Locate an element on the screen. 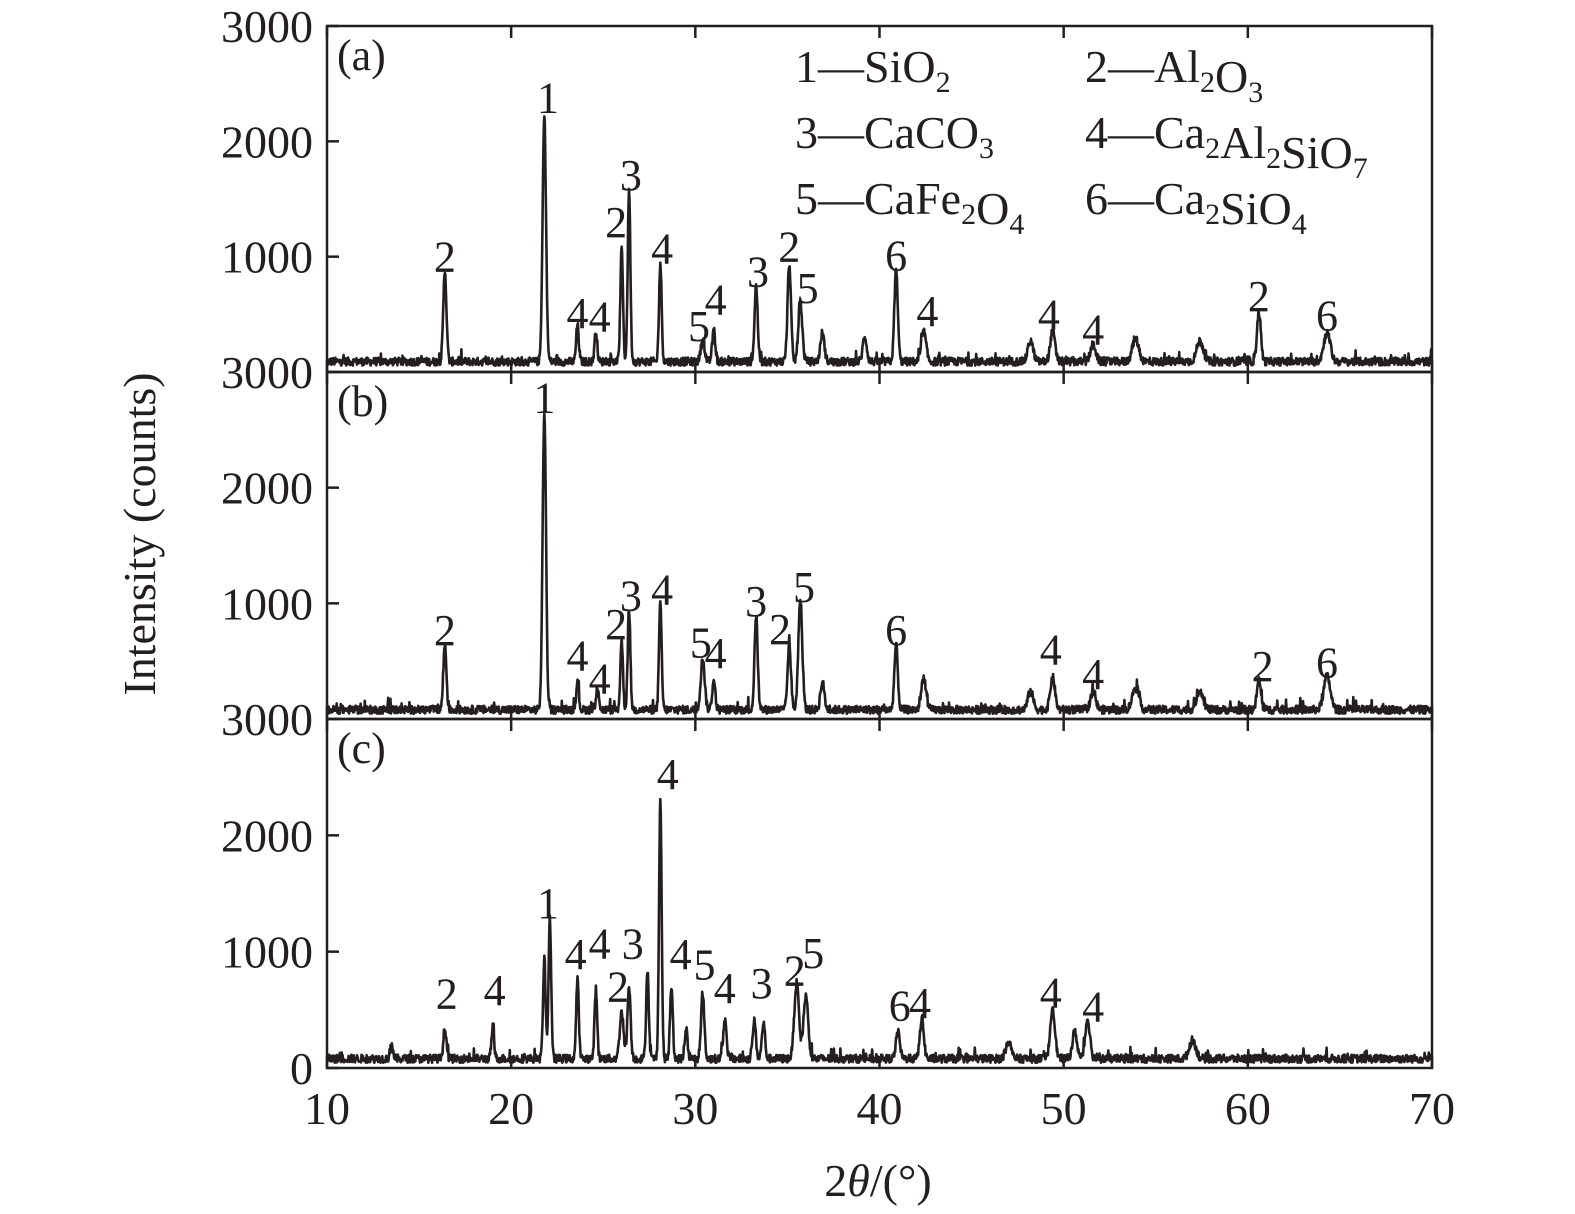 This screenshot has width=1575, height=1214. legend-entry: 3—CaCO3 is located at coordinates (894, 136).